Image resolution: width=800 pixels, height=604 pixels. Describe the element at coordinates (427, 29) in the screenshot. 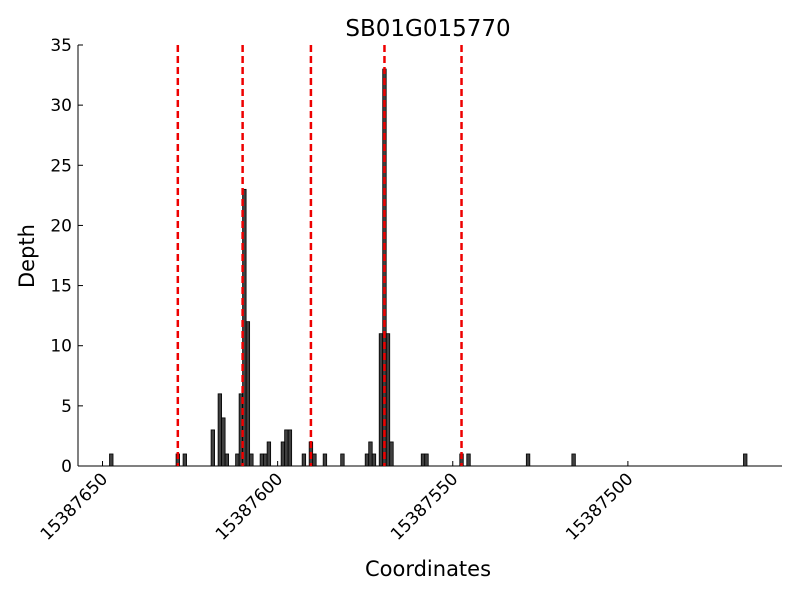

I see `chart-title: SB01G015770` at that location.